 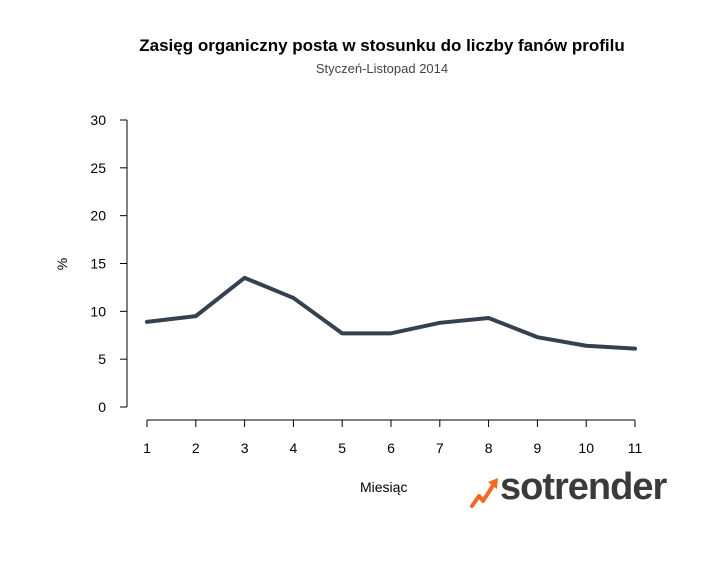 I want to click on series-line, so click(x=391, y=313).